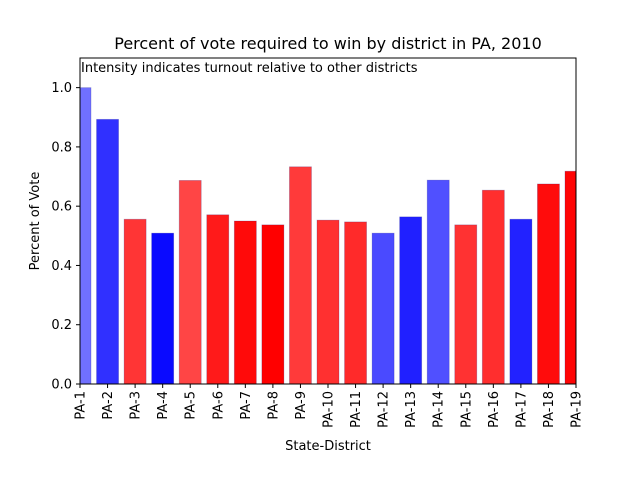 This screenshot has width=640, height=480. I want to click on y-tick-label: 1.0, so click(61, 88).